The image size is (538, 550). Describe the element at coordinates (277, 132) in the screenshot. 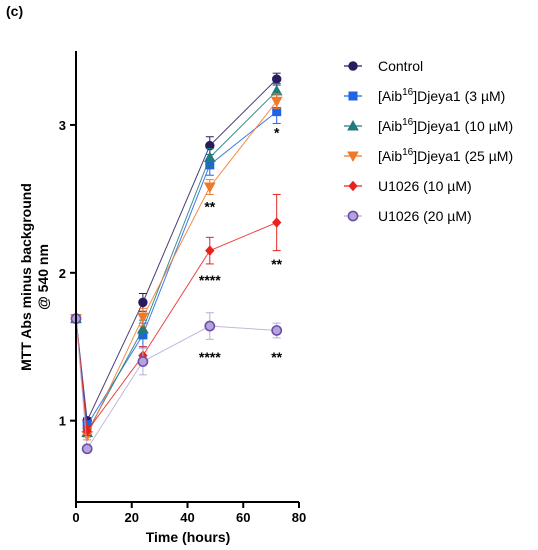

I see `significance-label: *` at that location.